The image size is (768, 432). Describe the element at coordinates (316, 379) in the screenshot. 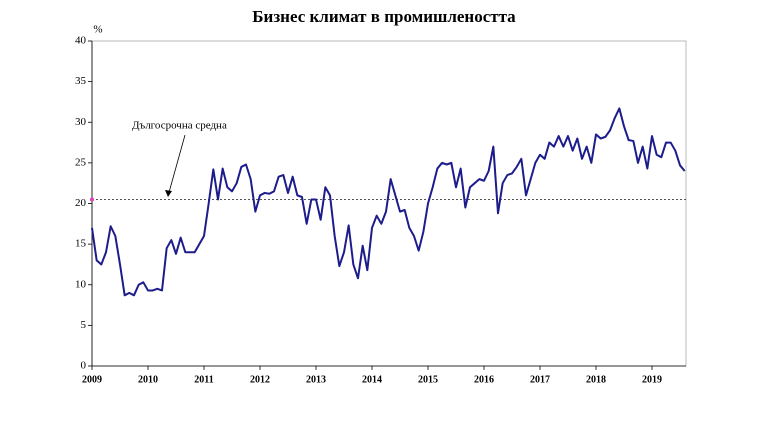

I see `x-tick-label: 2013` at that location.